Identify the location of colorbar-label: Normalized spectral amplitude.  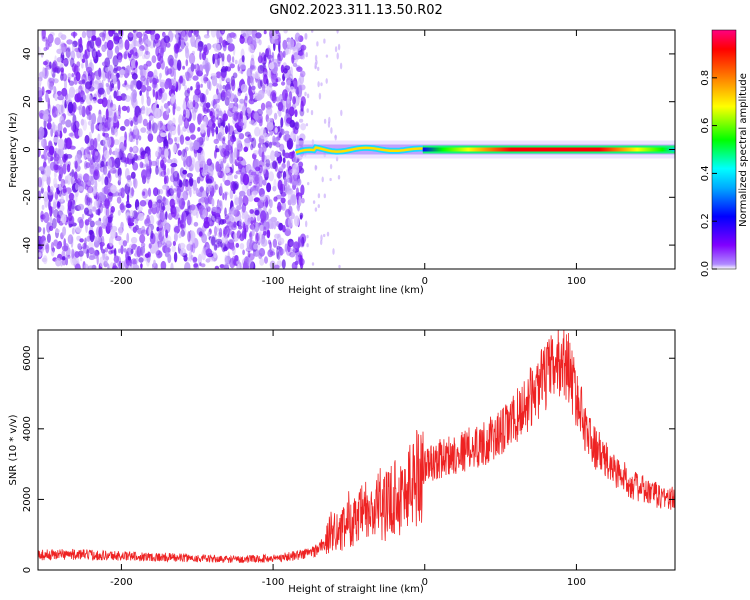
(743, 150).